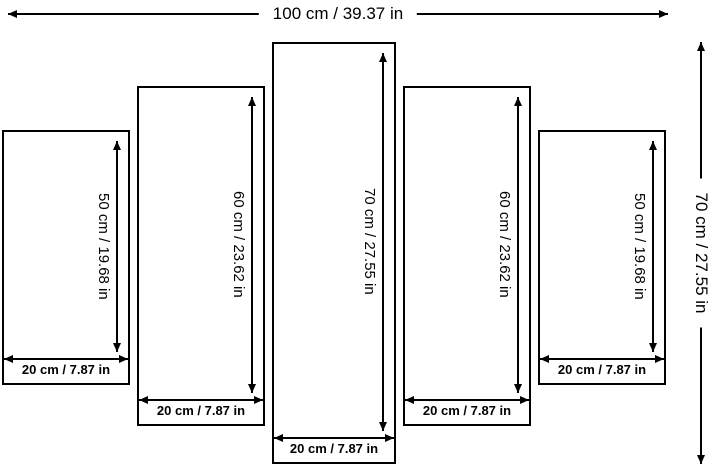 The width and height of the screenshot is (720, 474). I want to click on total-height-label: 70 cm / 27.55 in, so click(701, 253).